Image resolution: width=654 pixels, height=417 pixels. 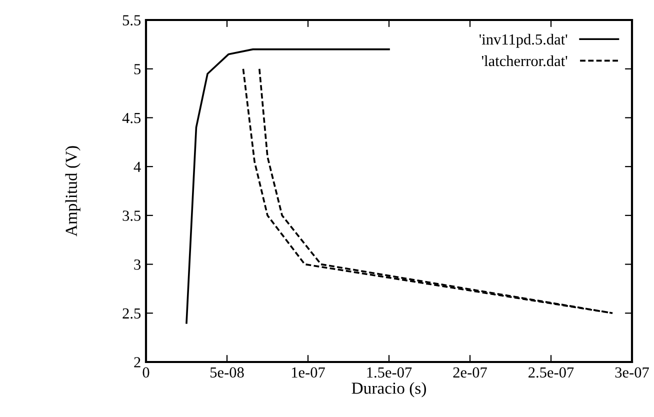 I want to click on y-tick-label: 4.5, so click(x=131, y=118).